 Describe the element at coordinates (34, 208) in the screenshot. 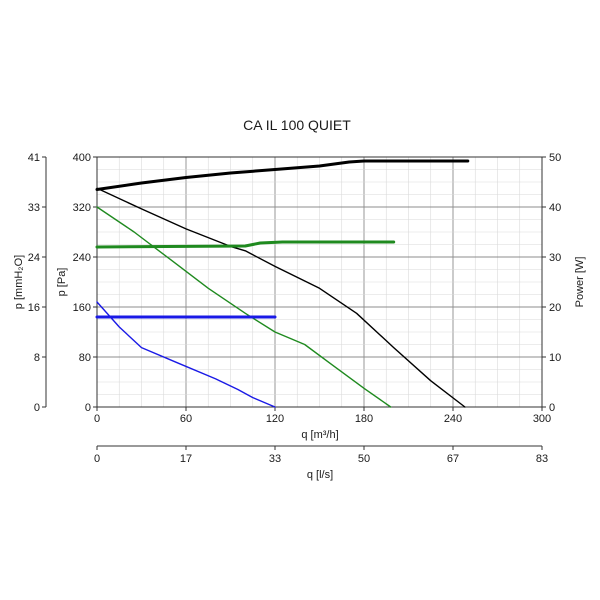

I see `y-outer-tick-label: 33` at that location.